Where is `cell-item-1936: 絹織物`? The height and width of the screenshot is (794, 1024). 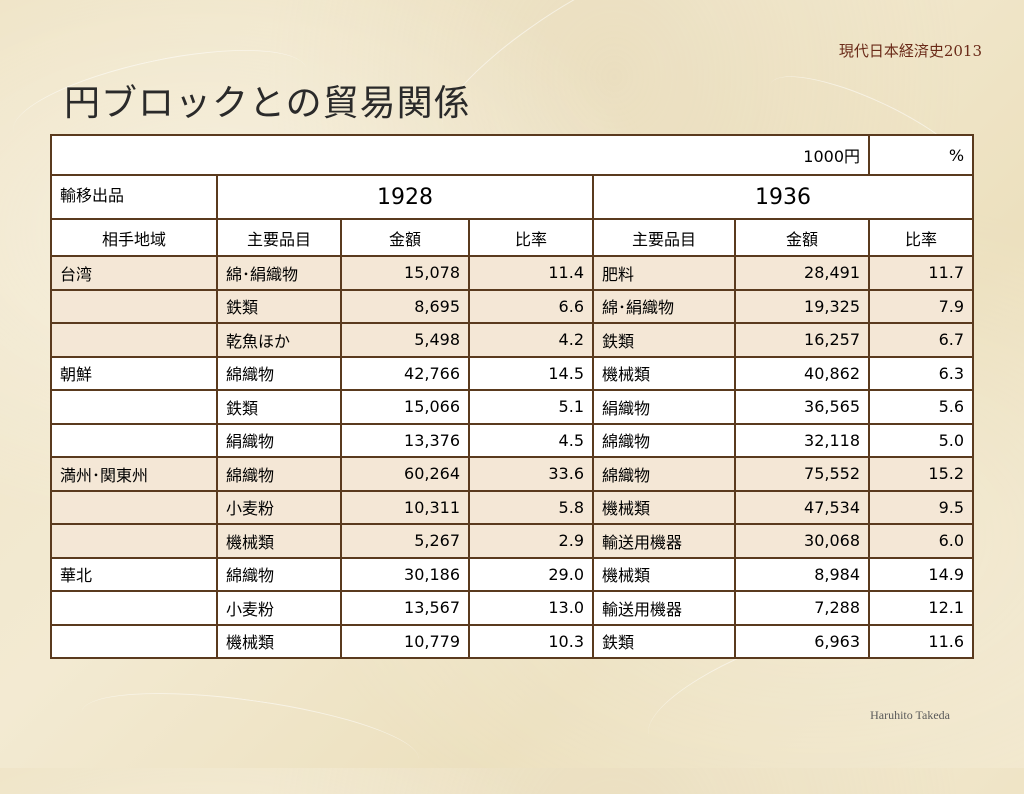 cell-item-1936: 絹織物 is located at coordinates (664, 407).